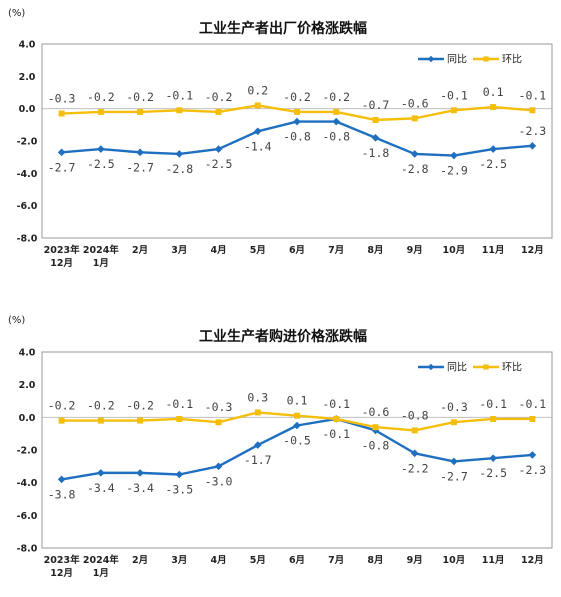 Image resolution: width=561 pixels, height=597 pixels. I want to click on x-tick-label: 3月, so click(179, 250).